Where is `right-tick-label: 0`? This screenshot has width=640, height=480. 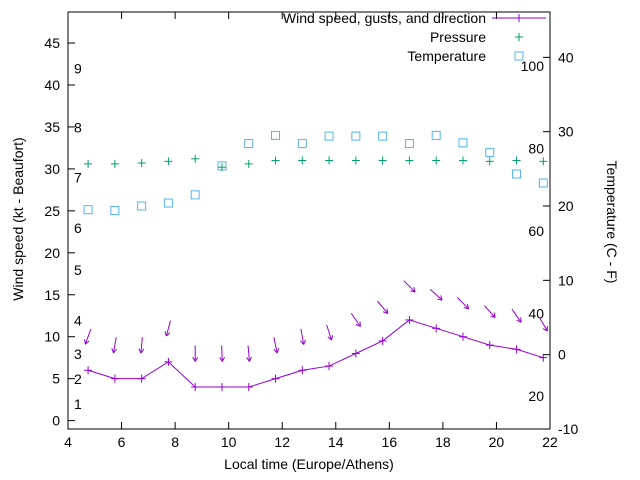
right-tick-label: 0 is located at coordinates (562, 355).